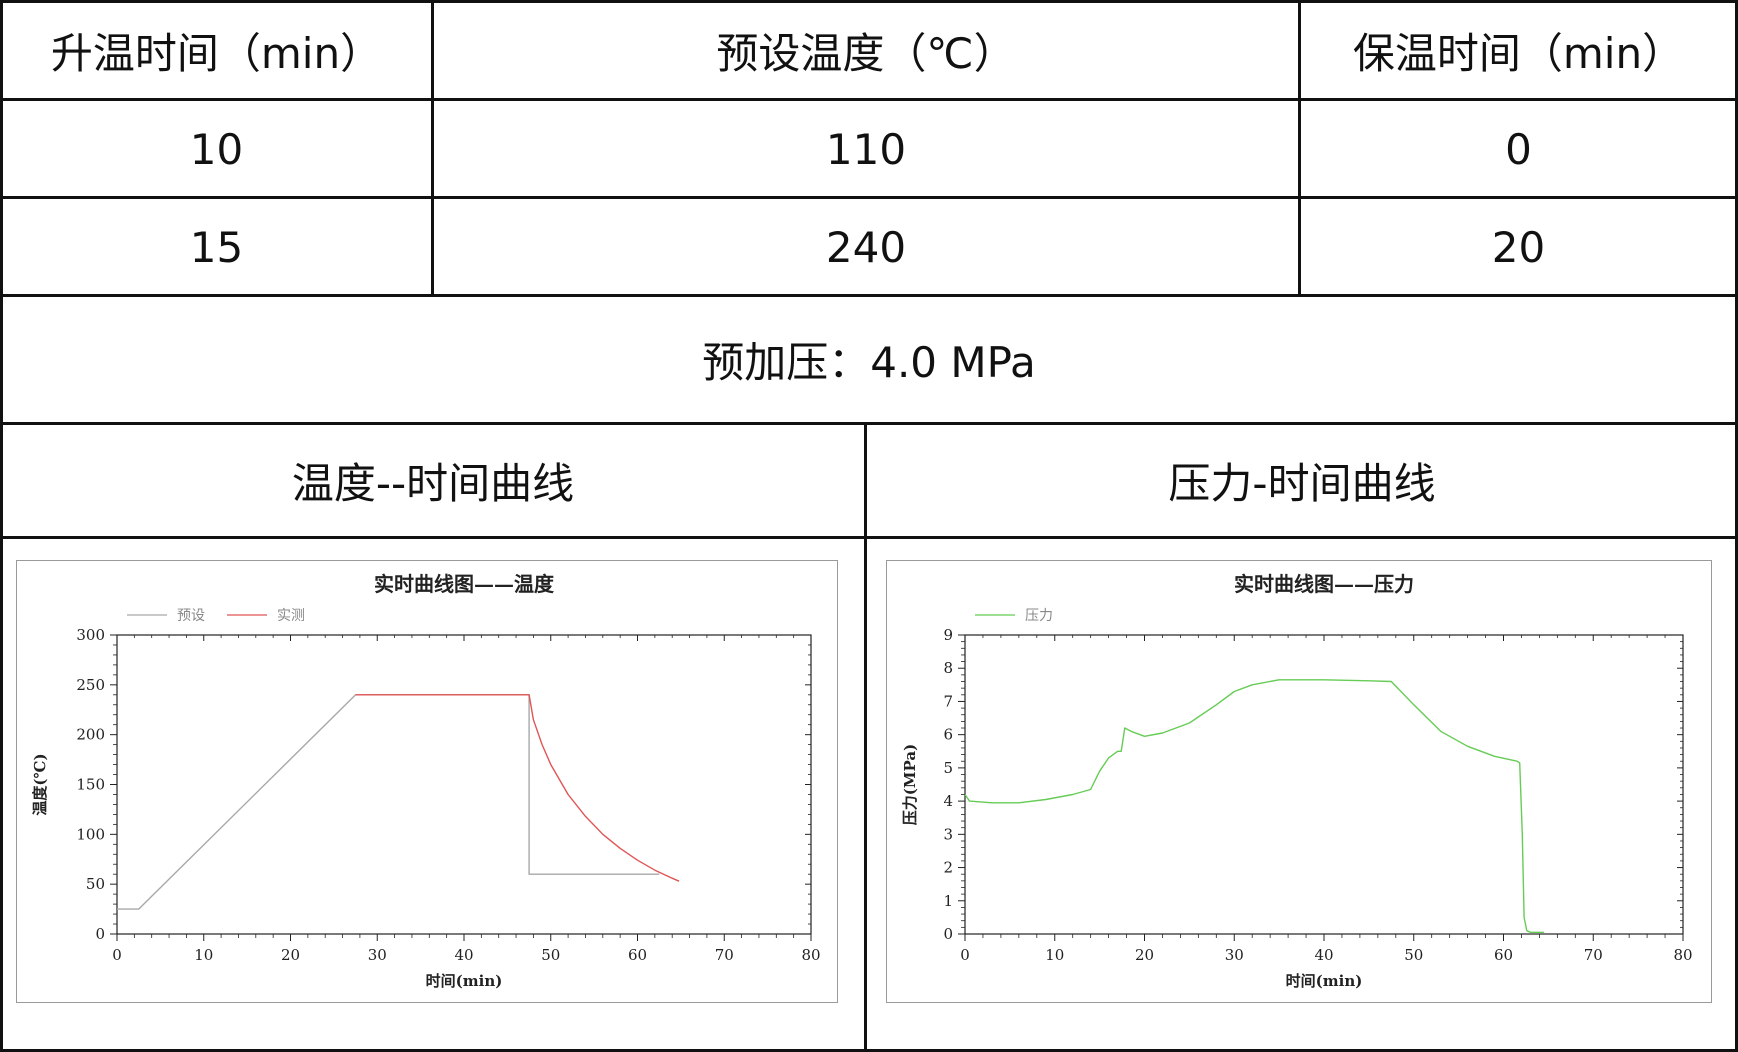  What do you see at coordinates (866, 247) in the screenshot?
I see `cell-preset-temperature-row2: 240` at bounding box center [866, 247].